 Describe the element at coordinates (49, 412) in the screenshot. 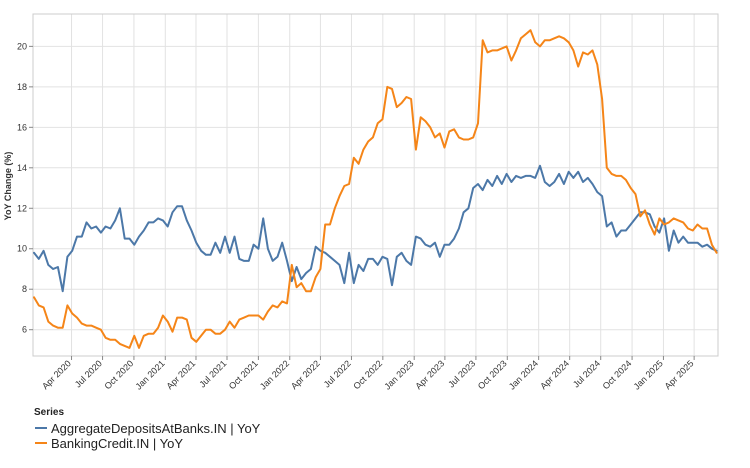

I see `legend-title: Series` at that location.